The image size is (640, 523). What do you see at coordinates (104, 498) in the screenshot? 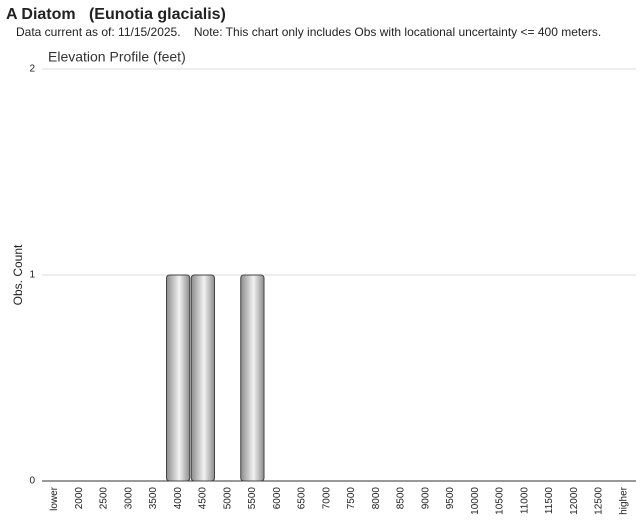
I see `x-tick-label: 2500` at bounding box center [104, 498].